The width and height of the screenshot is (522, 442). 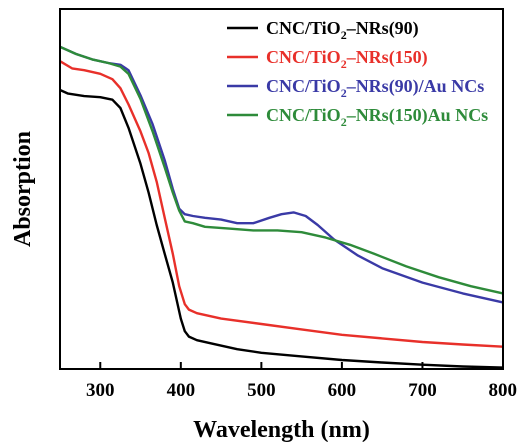 What do you see at coordinates (422, 390) in the screenshot?
I see `x-tick-label: 700` at bounding box center [422, 390].